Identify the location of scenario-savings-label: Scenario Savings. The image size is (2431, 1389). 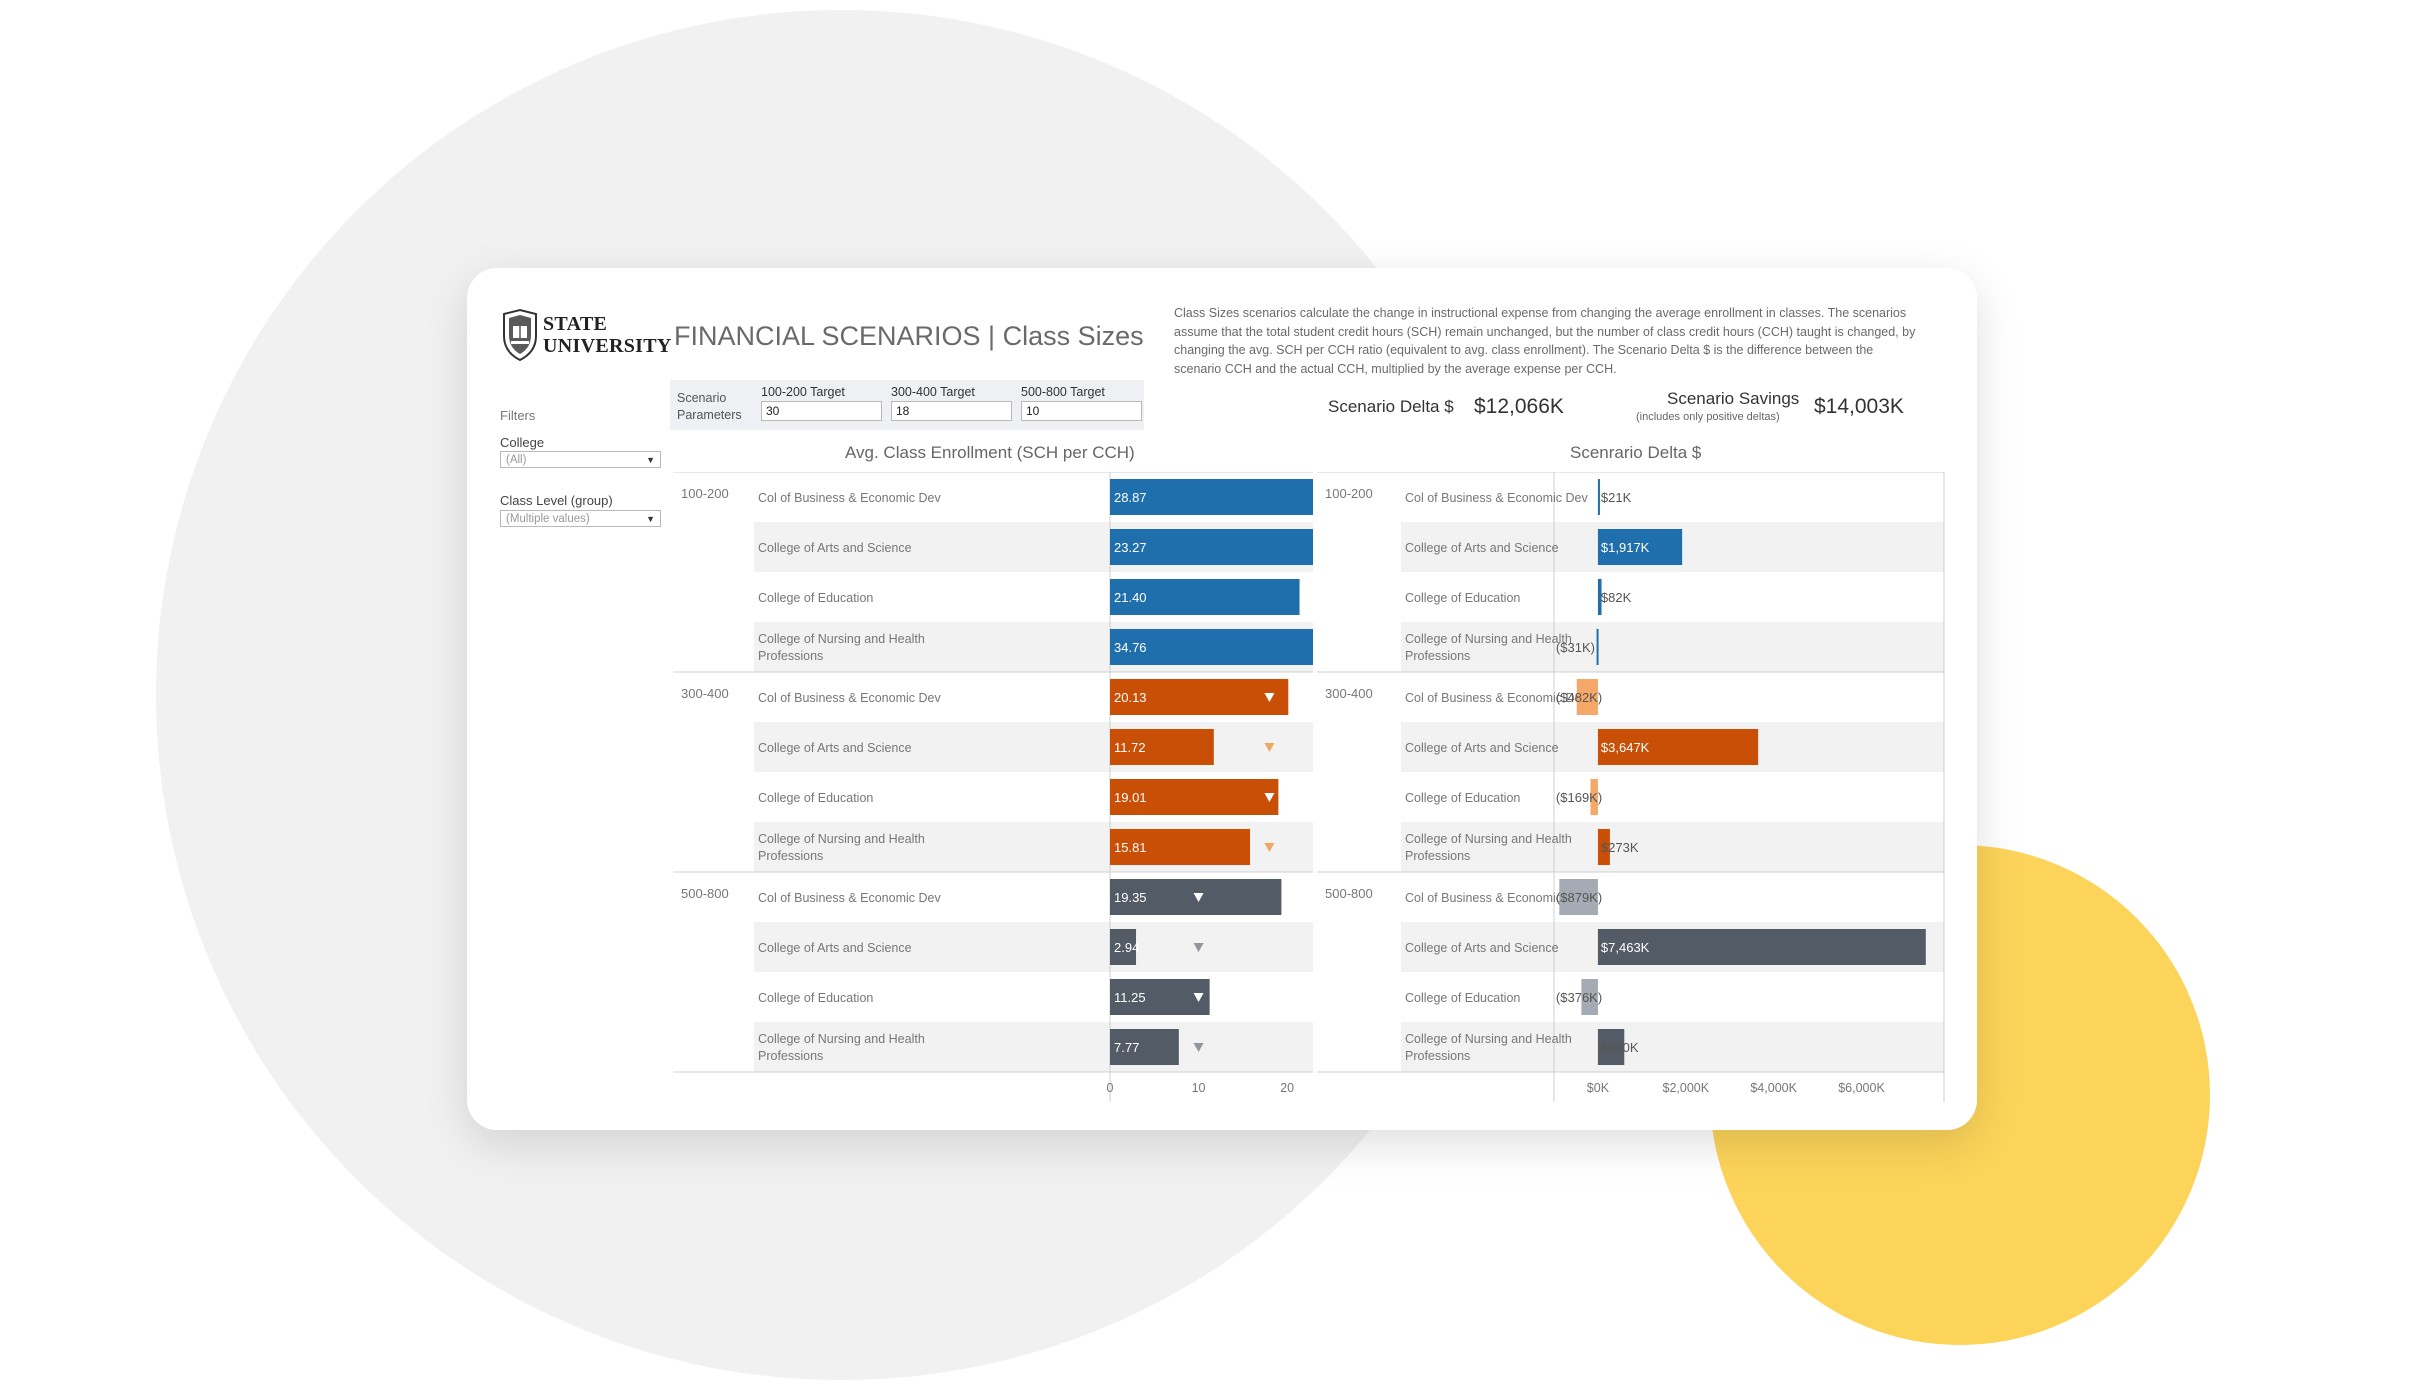
(1733, 398).